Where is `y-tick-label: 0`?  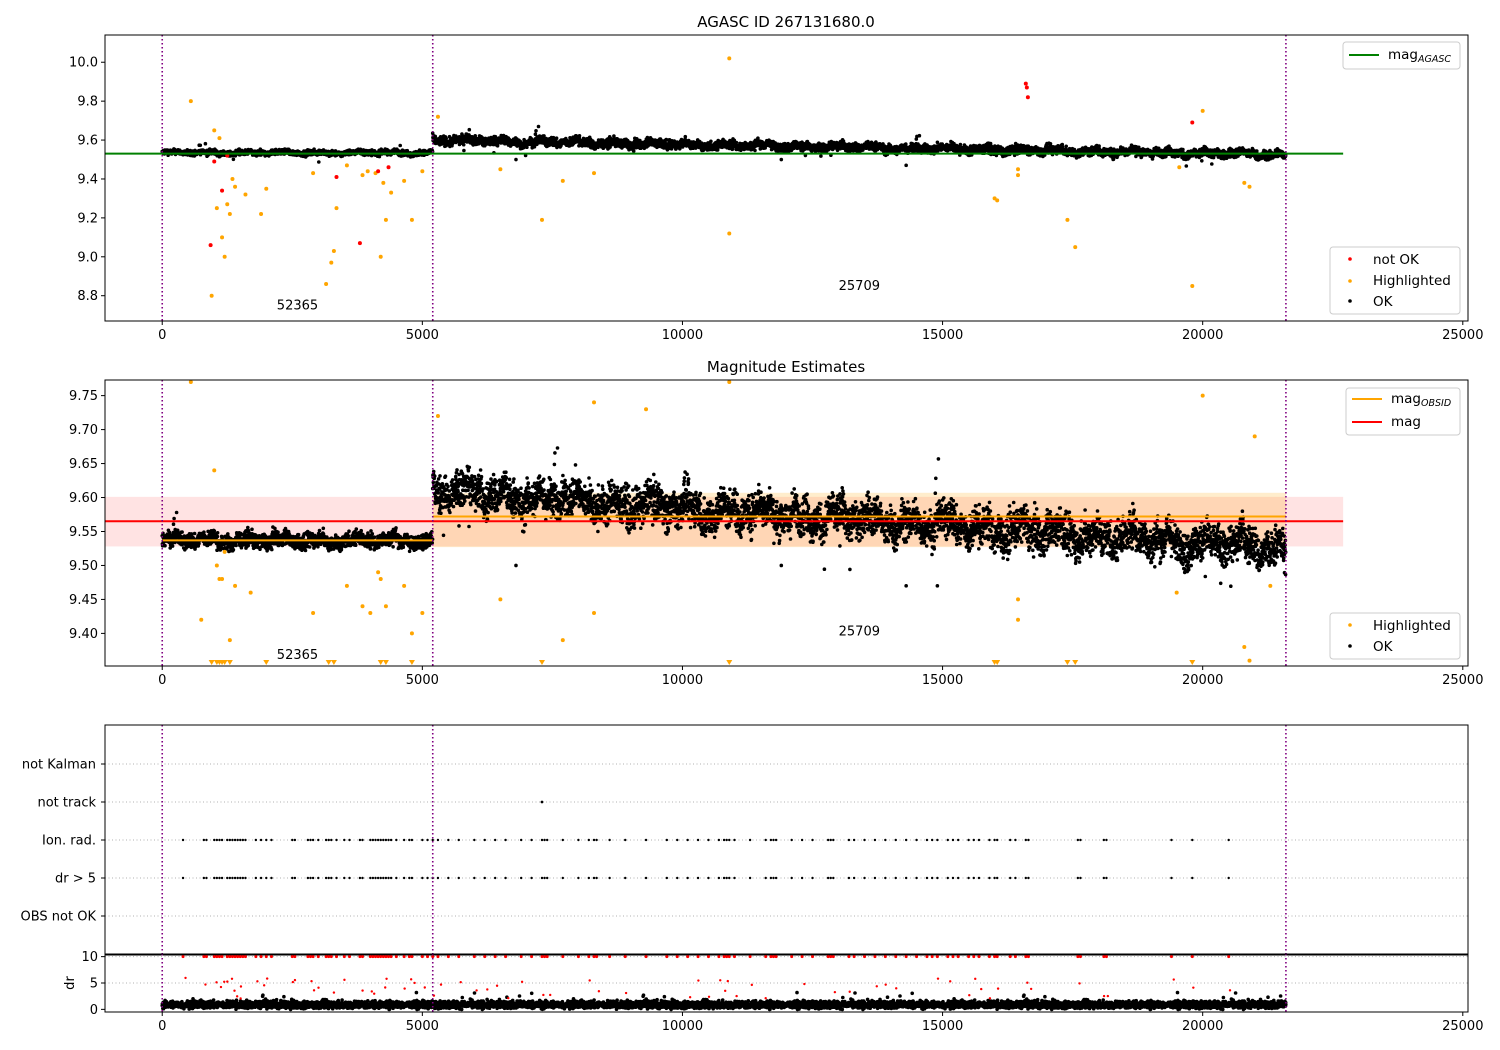 y-tick-label: 0 is located at coordinates (94, 1010).